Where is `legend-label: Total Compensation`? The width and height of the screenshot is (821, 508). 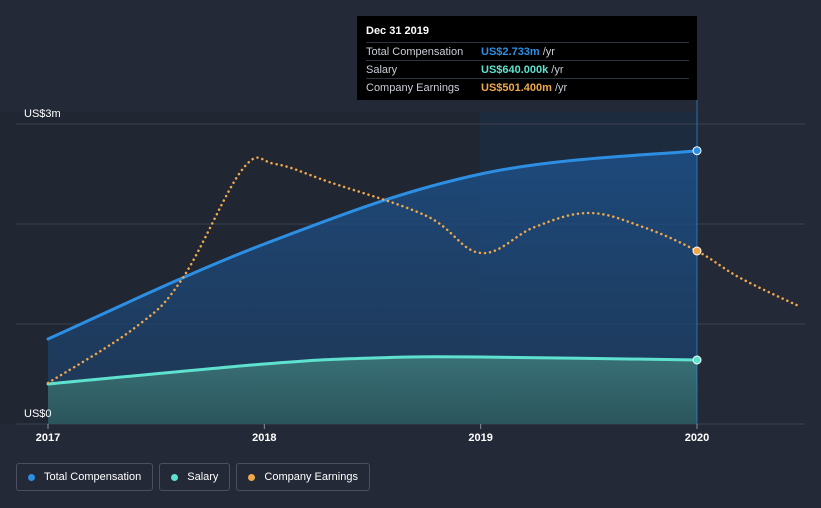
legend-label: Total Compensation is located at coordinates (93, 477).